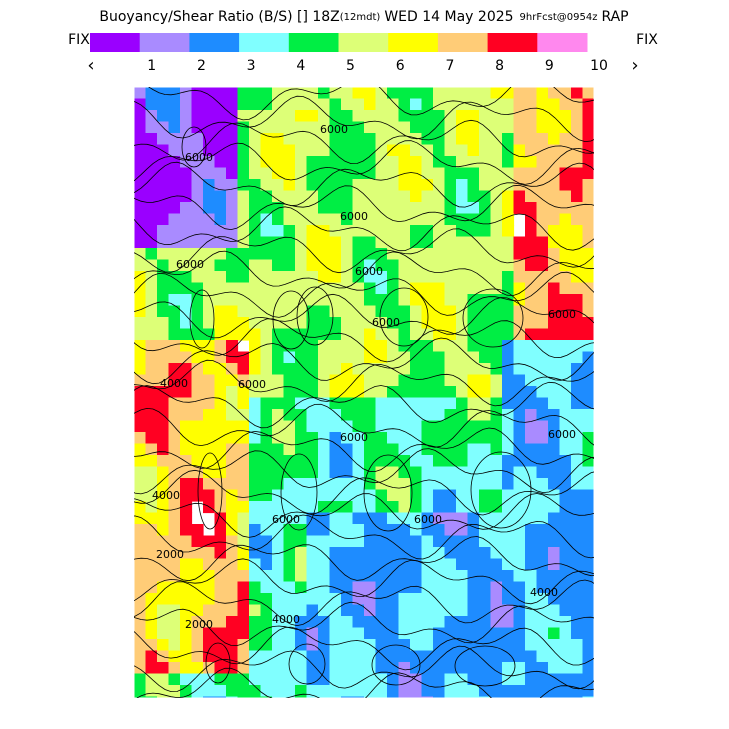 The height and width of the screenshot is (729, 729). I want to click on fix-left: FIX, so click(79, 40).